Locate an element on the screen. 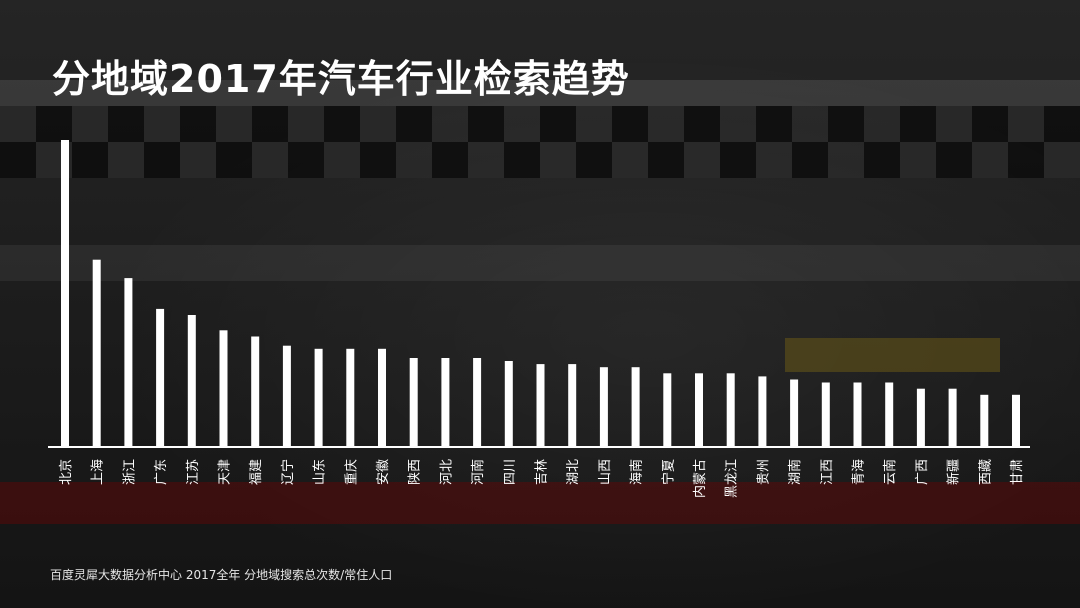 Image resolution: width=1080 pixels, height=608 pixels. bar-青海 is located at coordinates (857, 414).